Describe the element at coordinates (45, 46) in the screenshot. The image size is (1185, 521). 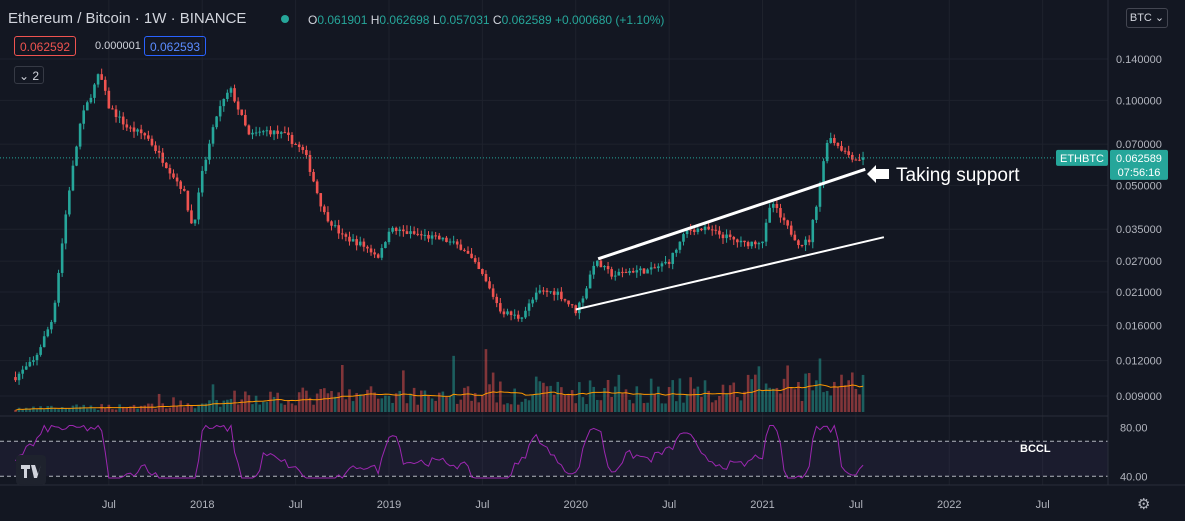
I see `sell-price-button: 0.062592` at that location.